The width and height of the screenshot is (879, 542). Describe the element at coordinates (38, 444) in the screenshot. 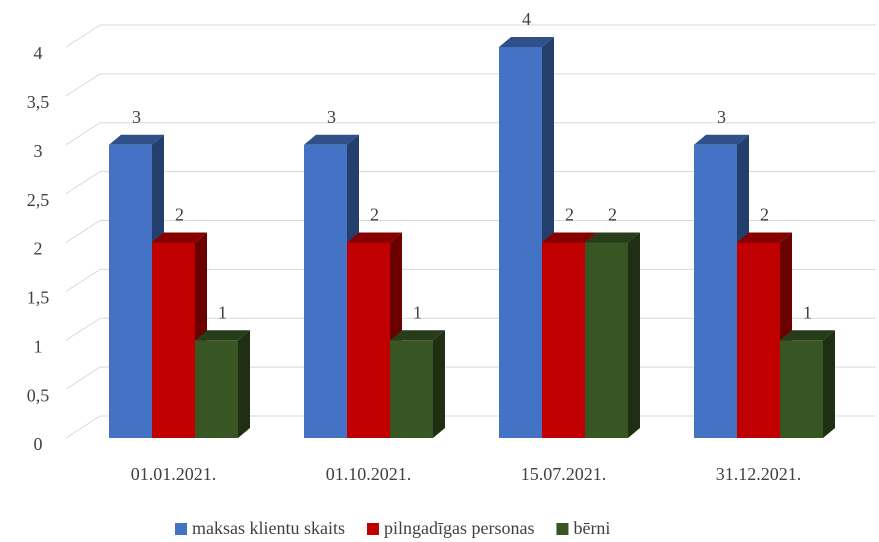

I see `y-tick-label: 0` at that location.